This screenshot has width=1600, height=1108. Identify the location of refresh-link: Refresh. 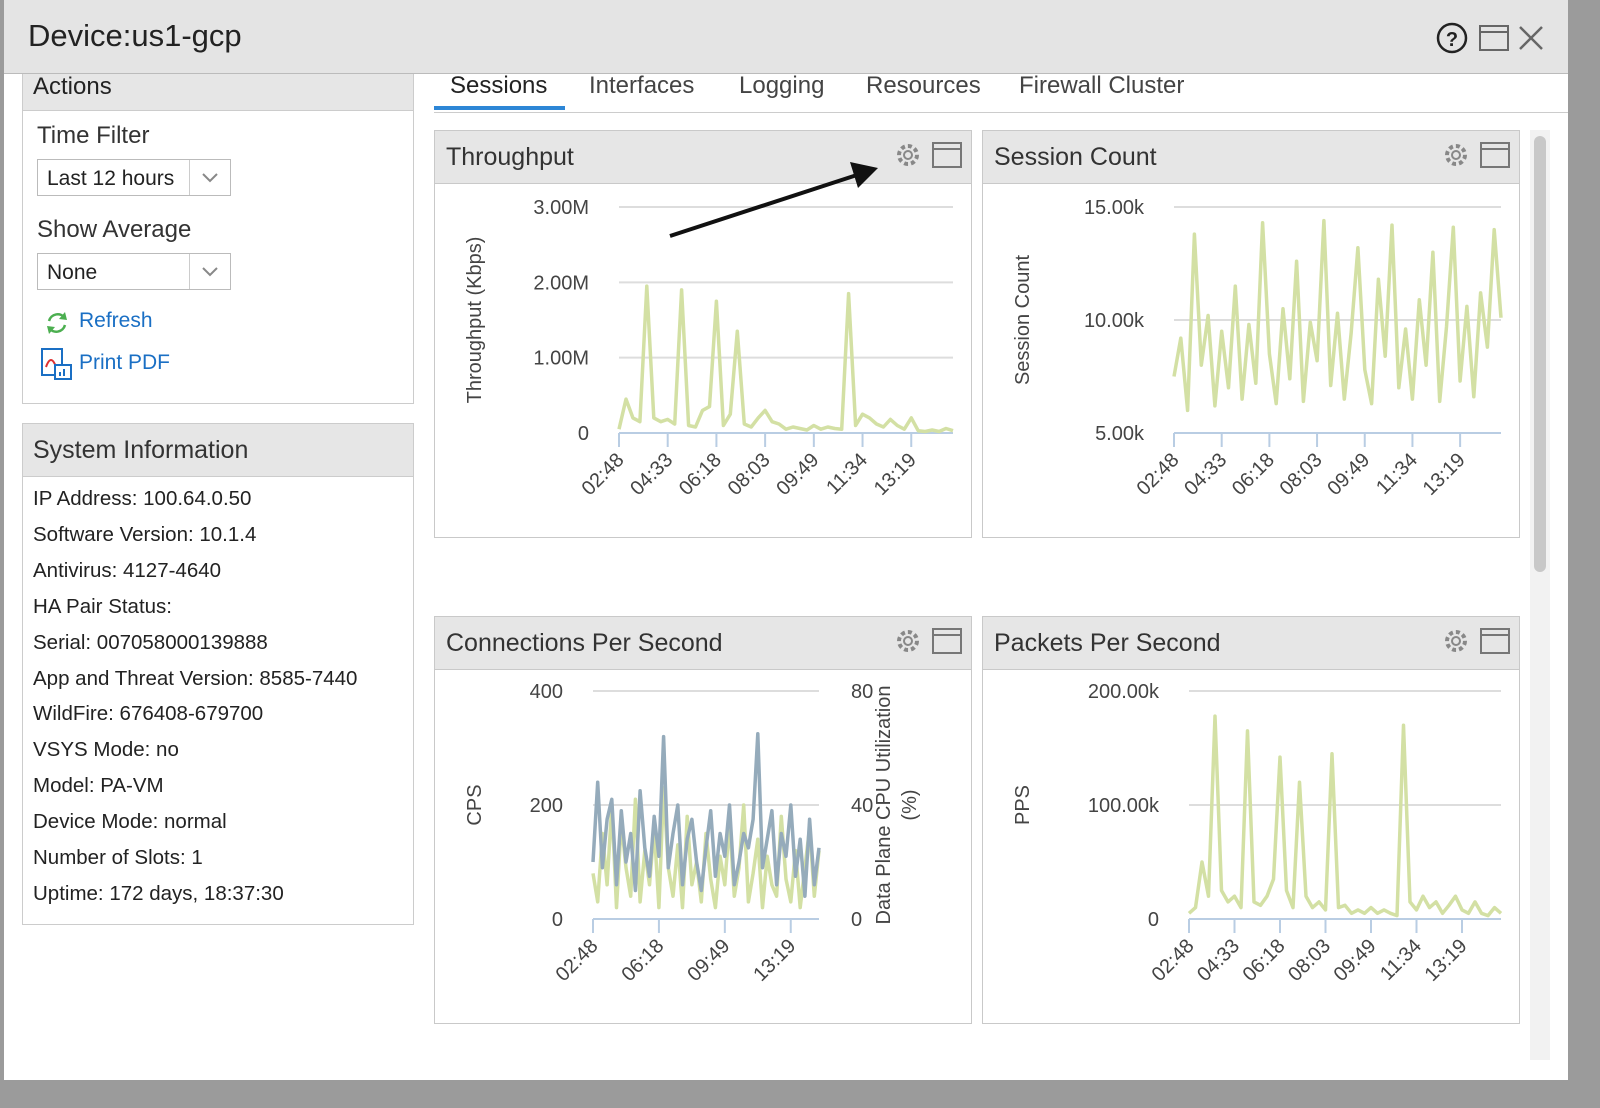
(116, 321).